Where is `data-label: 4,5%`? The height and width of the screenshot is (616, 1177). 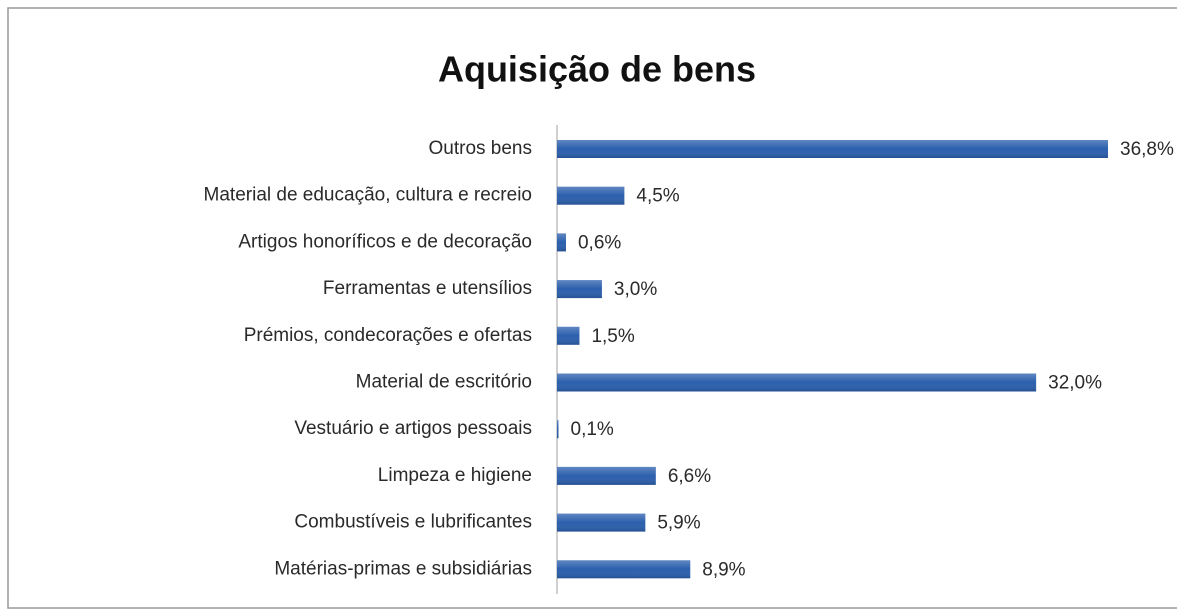
data-label: 4,5% is located at coordinates (657, 196).